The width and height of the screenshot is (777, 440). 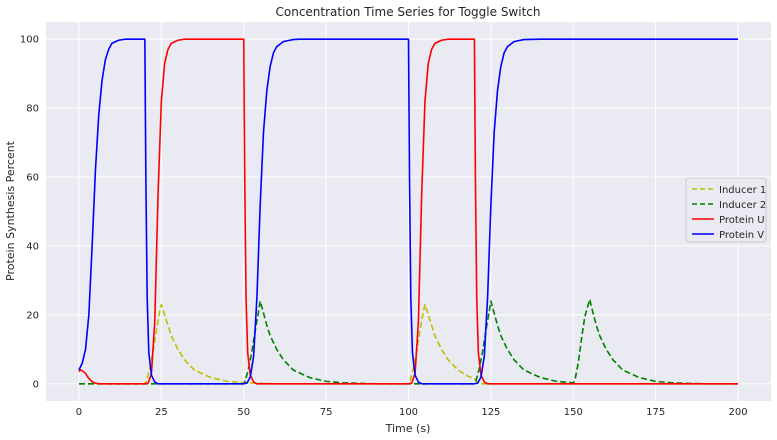 I want to click on x-tick-label: 125, so click(x=490, y=412).